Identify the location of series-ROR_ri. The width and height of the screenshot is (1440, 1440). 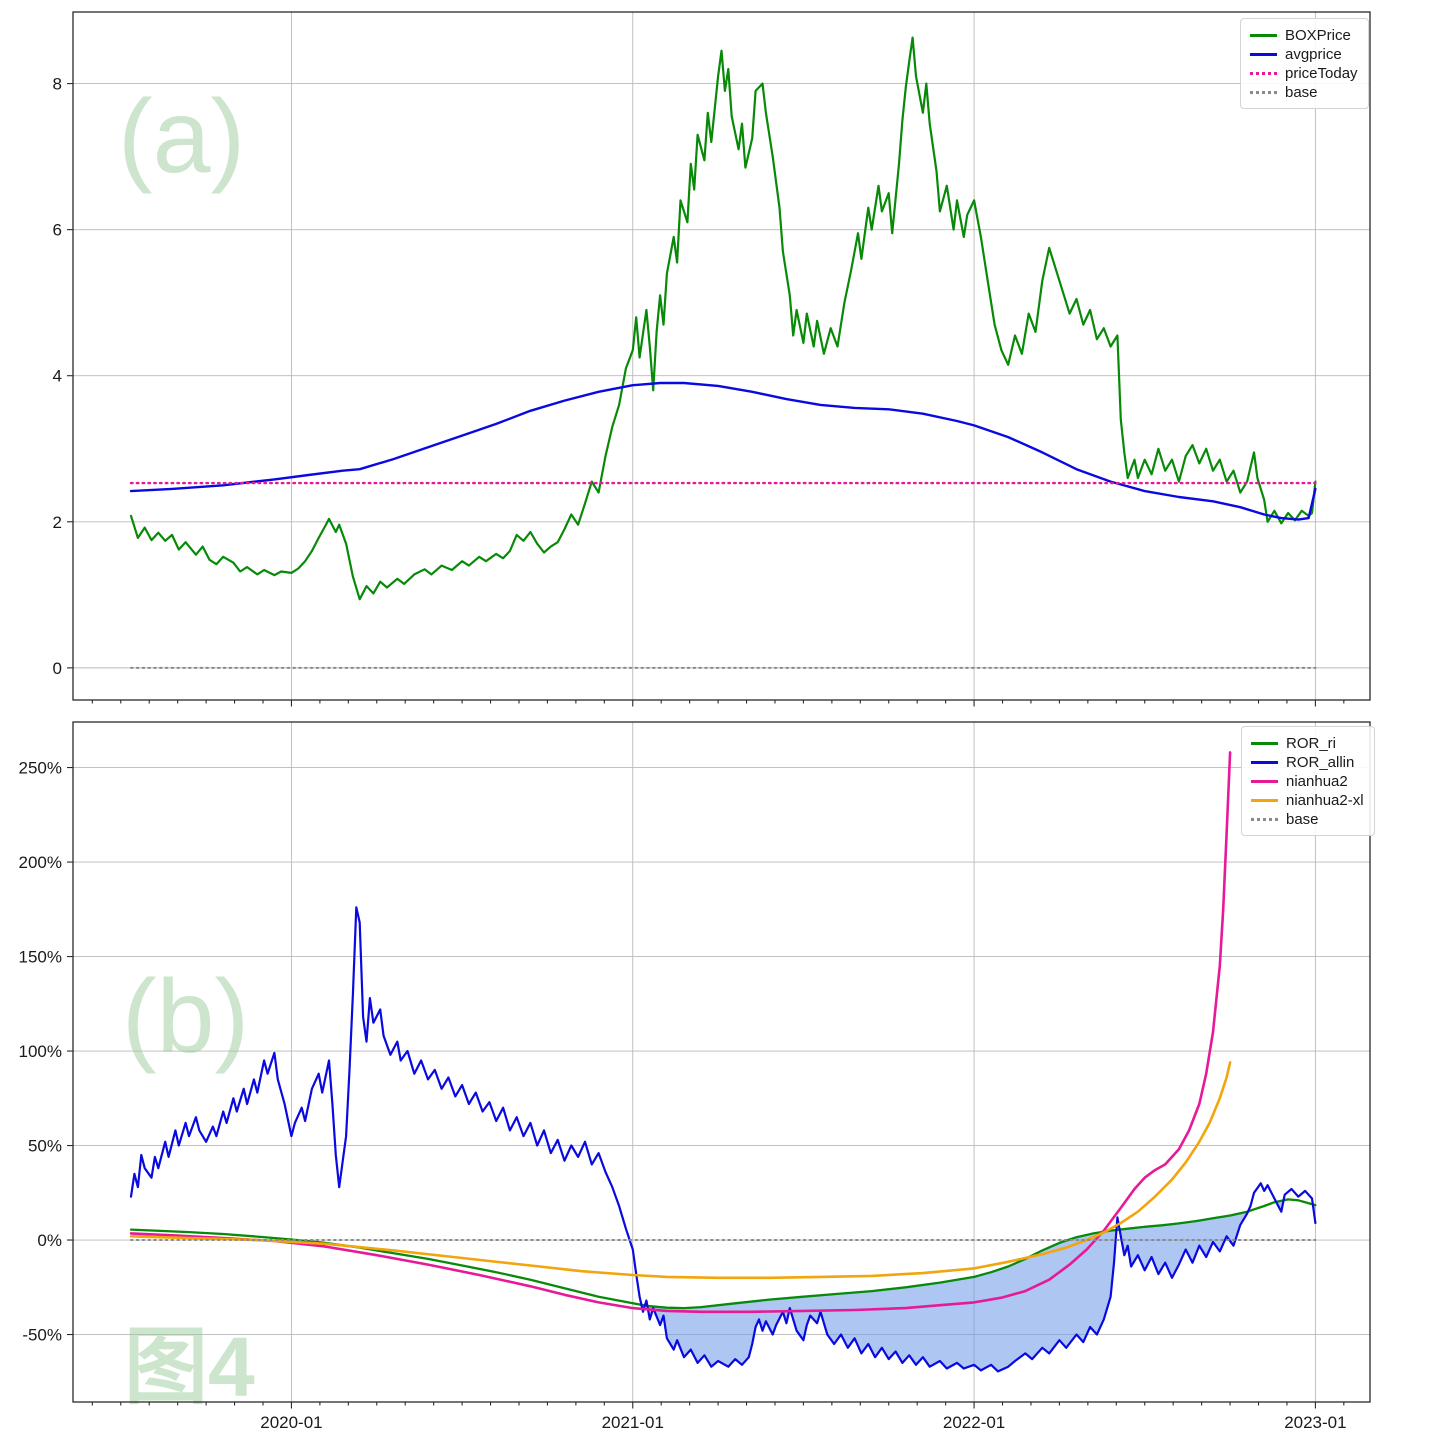
(723, 1254).